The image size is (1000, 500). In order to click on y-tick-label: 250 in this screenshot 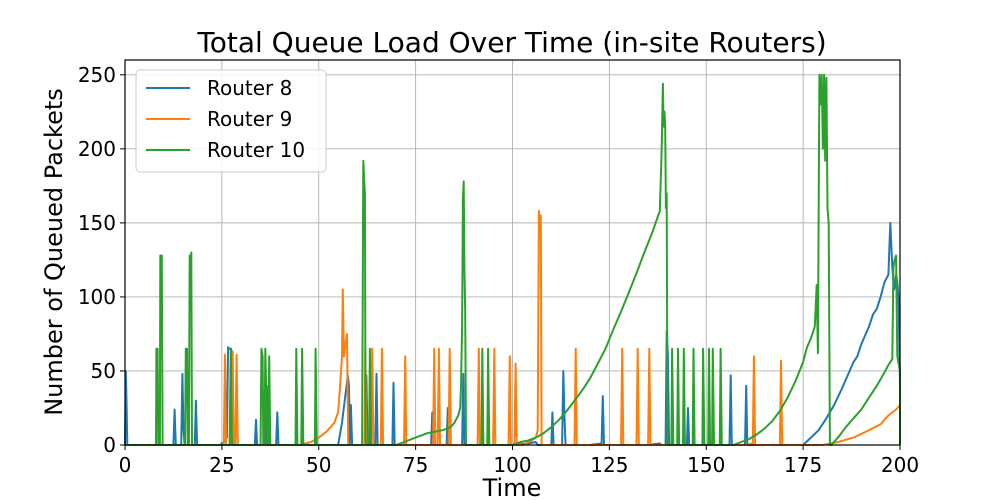, I will do `click(97, 75)`.